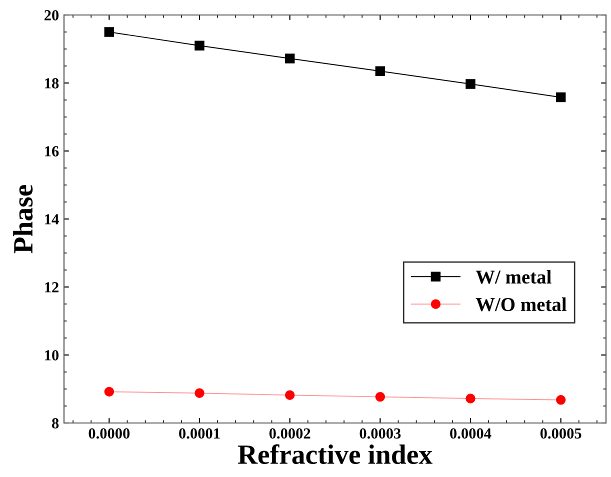 This screenshot has width=611, height=477. What do you see at coordinates (52, 219) in the screenshot?
I see `y-tick-label: 14` at bounding box center [52, 219].